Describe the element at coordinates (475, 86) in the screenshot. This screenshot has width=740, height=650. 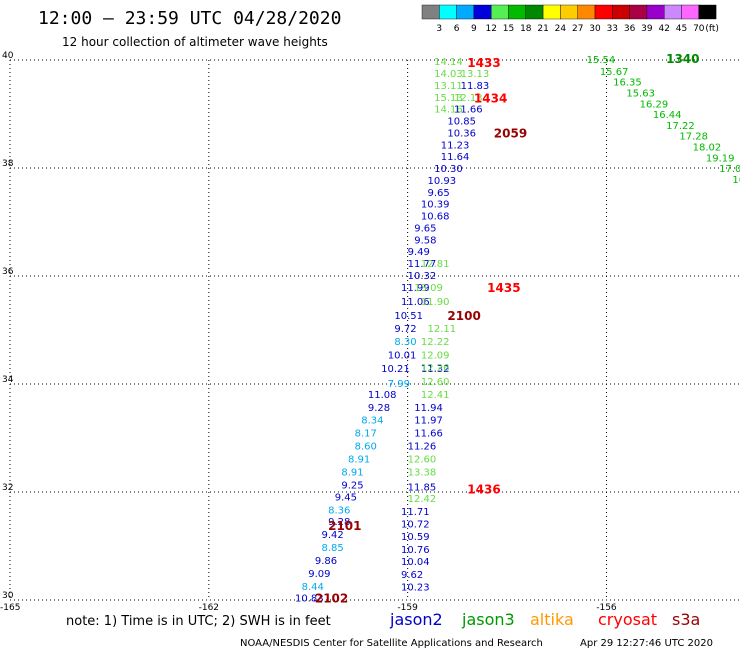
I see `wave-height-value: 11.83` at that location.